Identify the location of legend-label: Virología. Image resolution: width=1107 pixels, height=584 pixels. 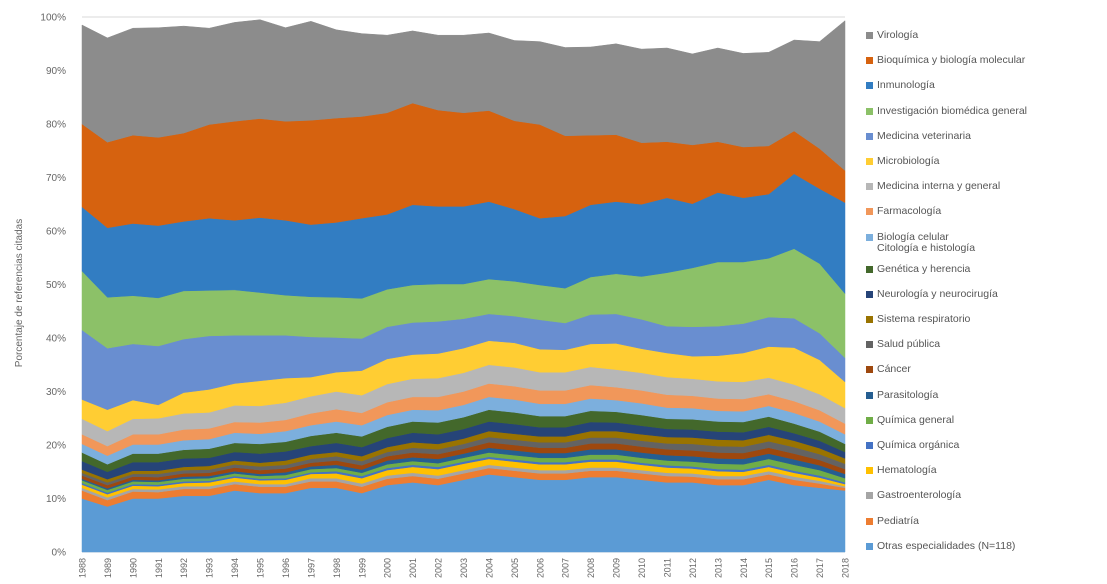
(898, 35).